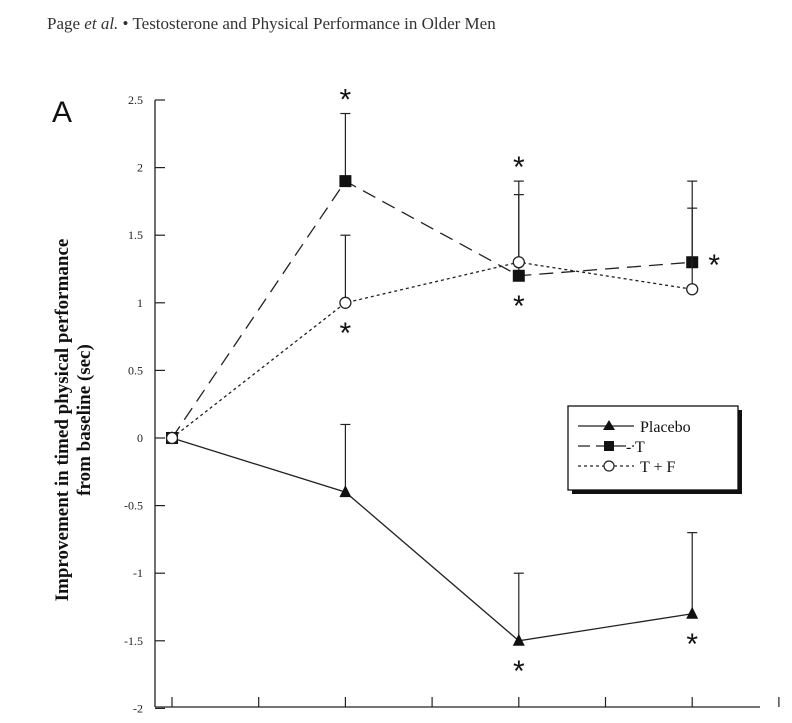 This screenshot has width=792, height=723. Describe the element at coordinates (64, 23) in the screenshot. I see `header-author: Page` at that location.